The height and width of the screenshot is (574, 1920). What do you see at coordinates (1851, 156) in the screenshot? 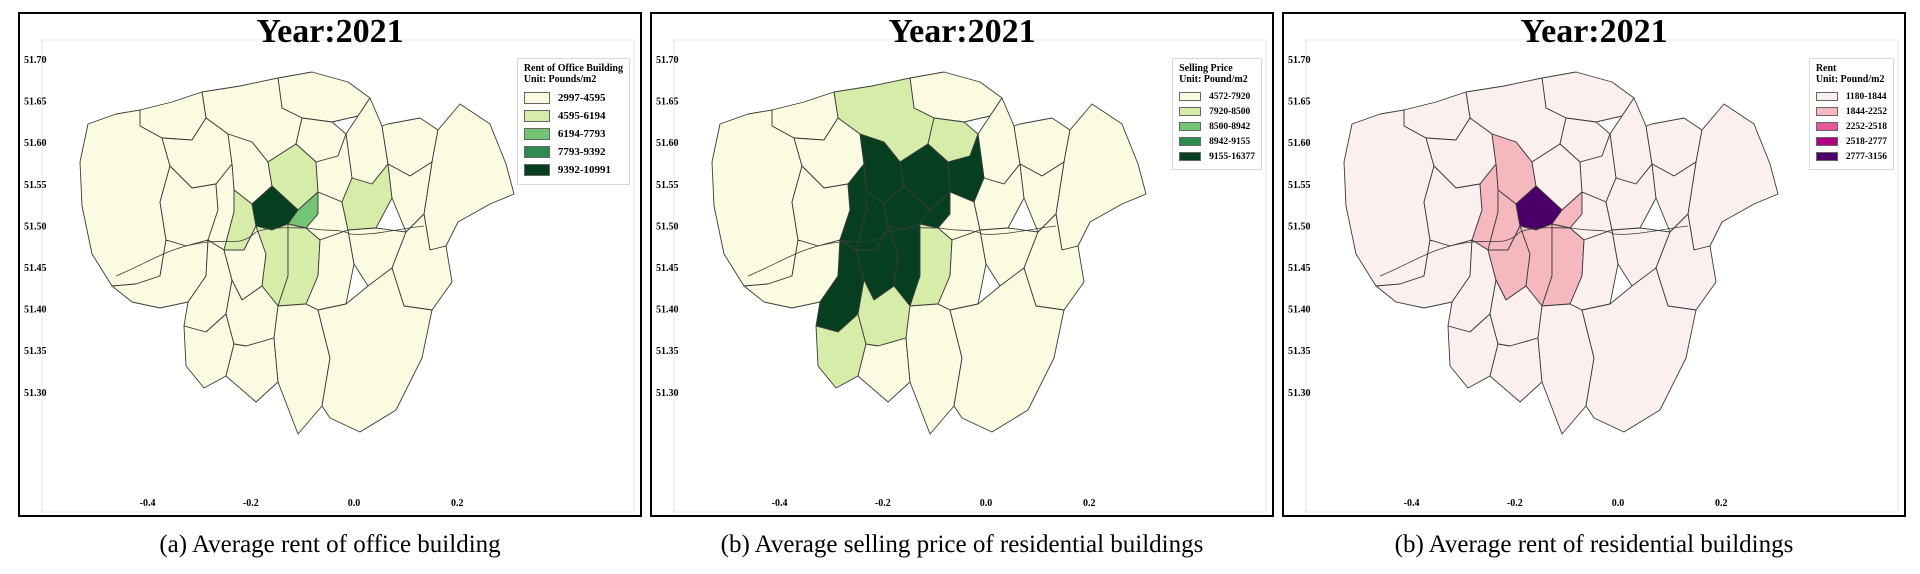
I see `legend-item: 2777-3156` at bounding box center [1851, 156].